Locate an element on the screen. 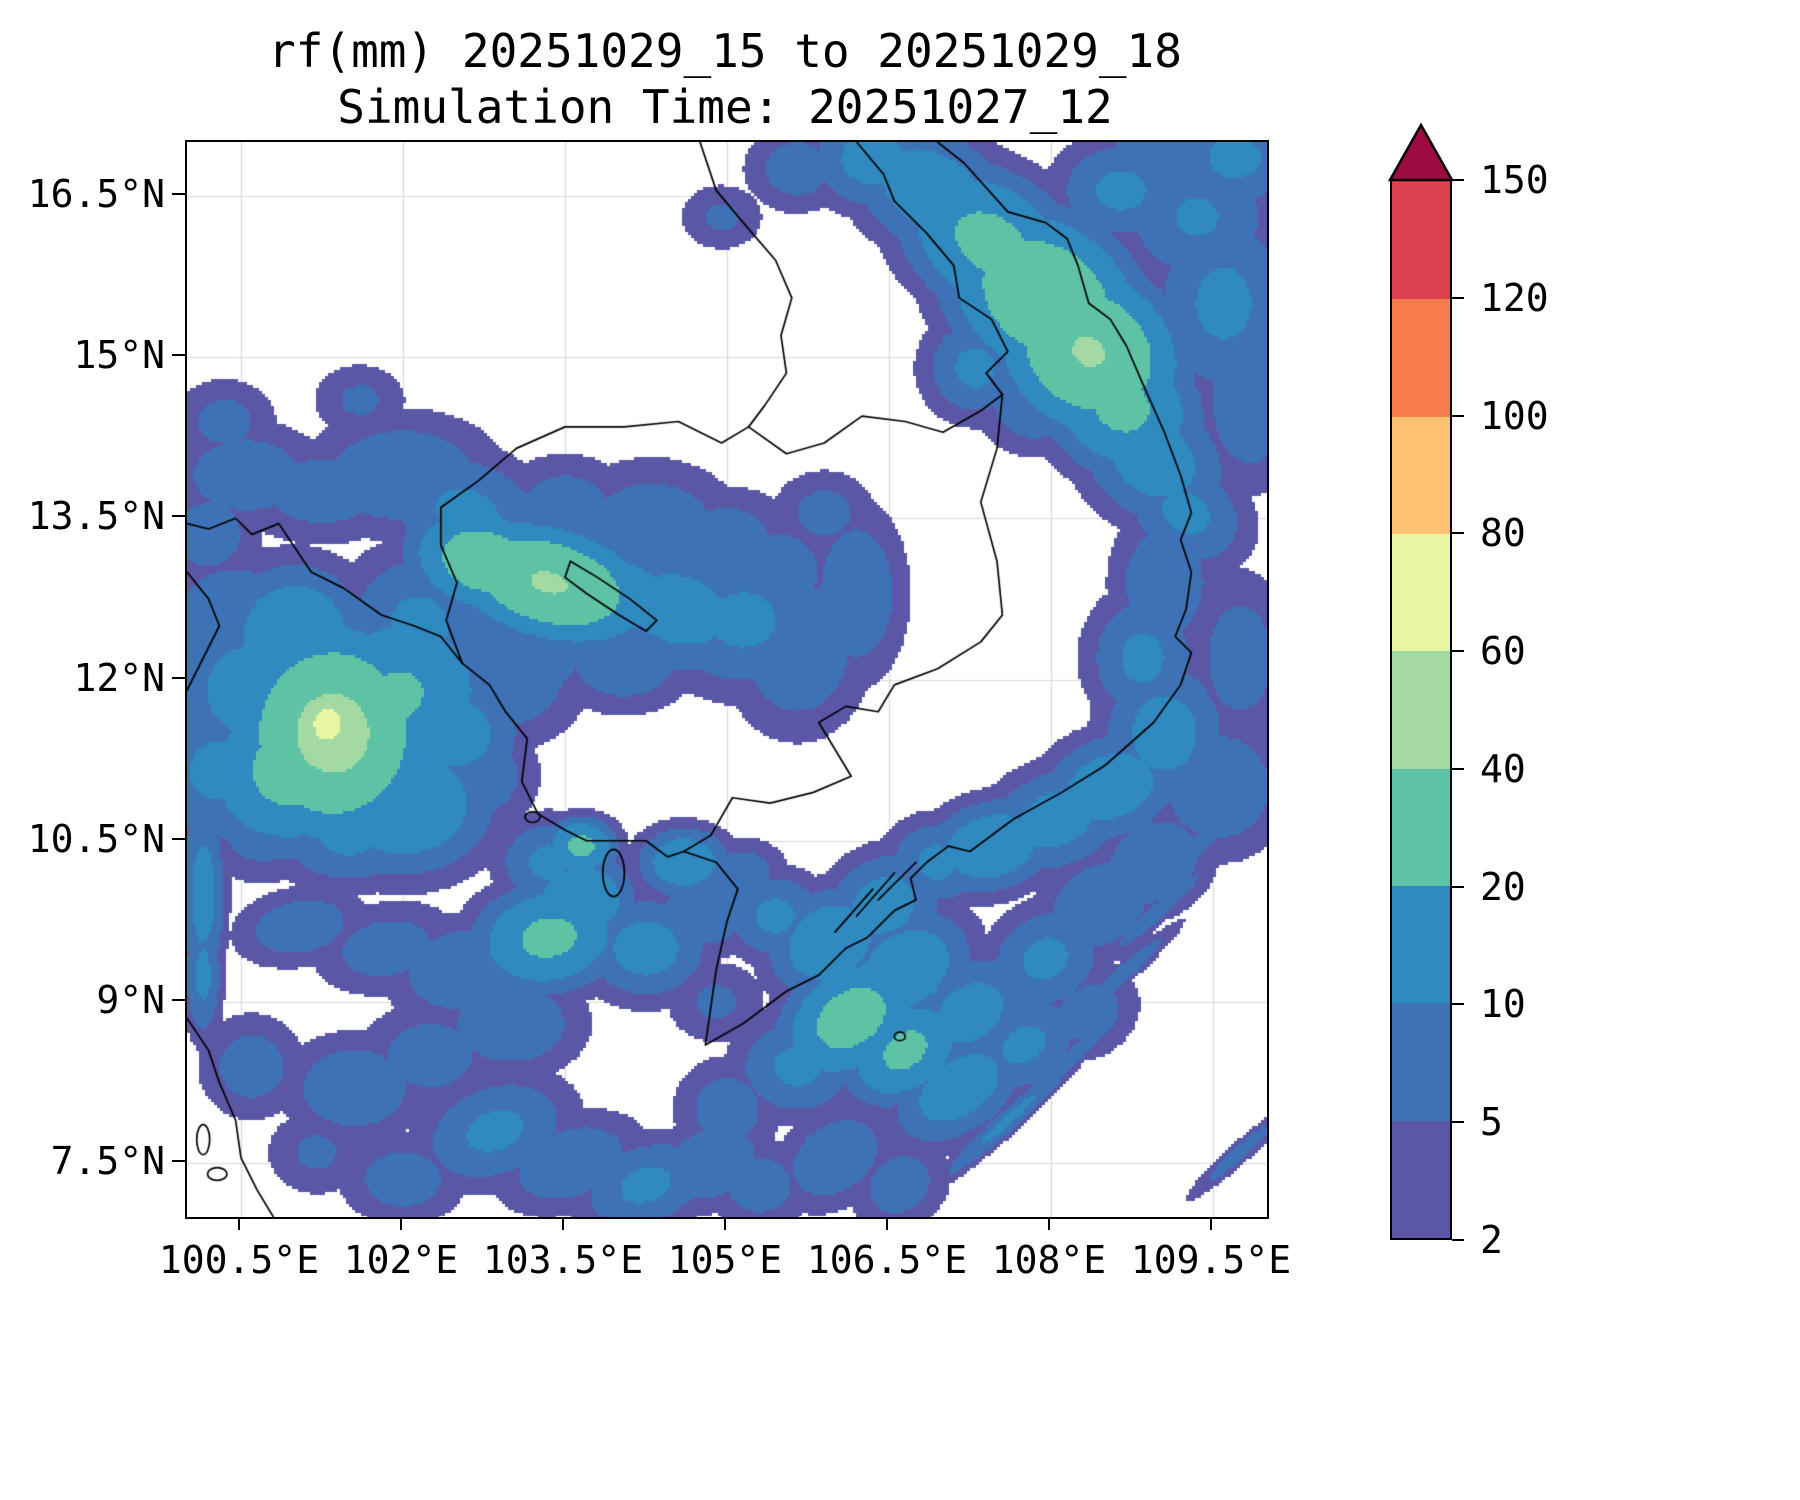 This screenshot has width=1800, height=1500. colorbar-tick-label: 150 is located at coordinates (1514, 180).